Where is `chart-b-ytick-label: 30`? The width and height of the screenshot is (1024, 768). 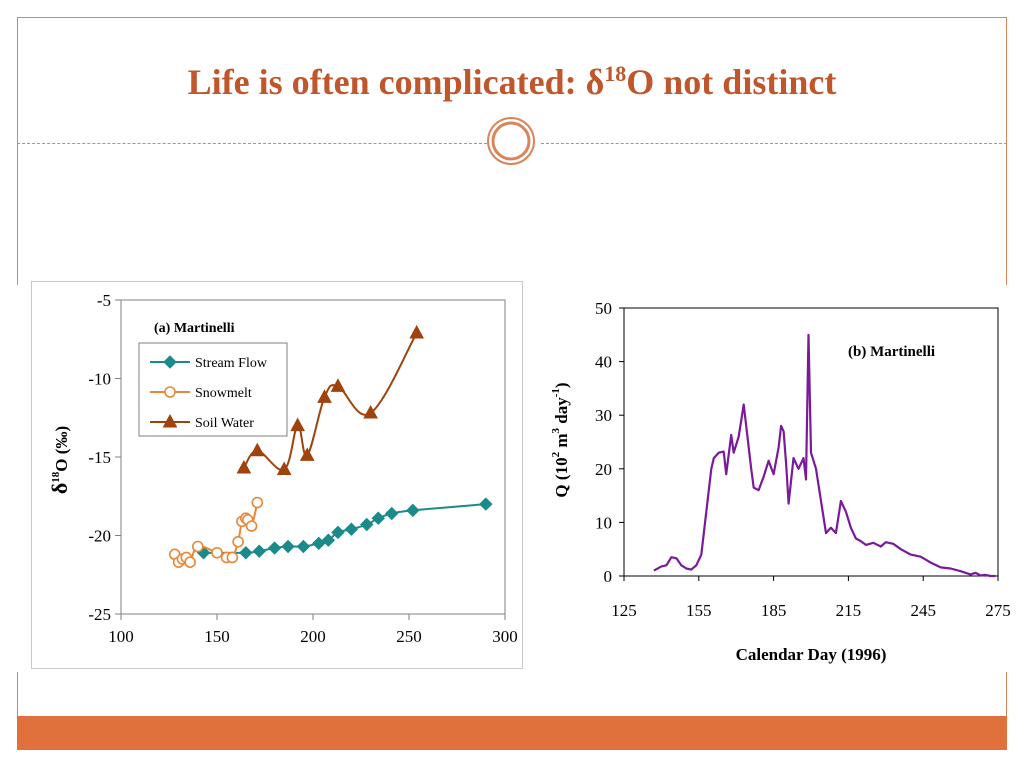
chart-b-ytick-label: 30 is located at coordinates (603, 415).